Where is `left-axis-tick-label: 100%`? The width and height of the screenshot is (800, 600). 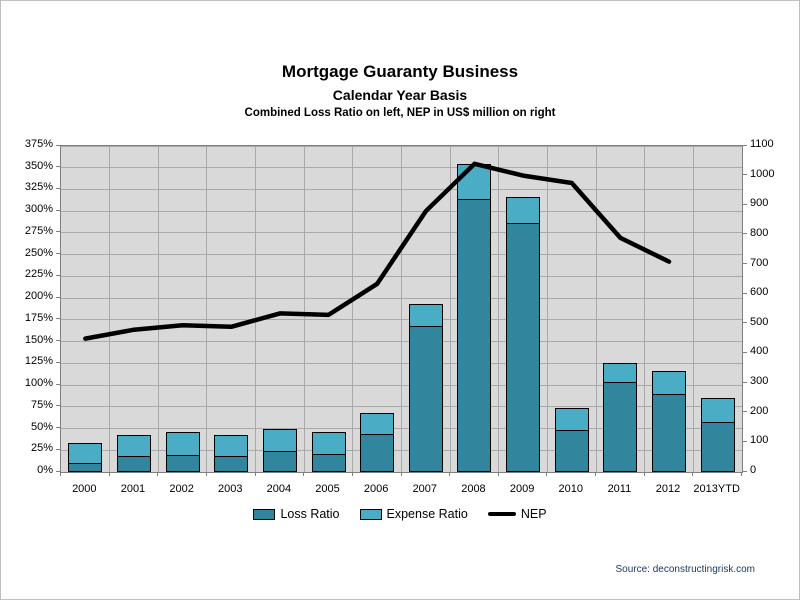
left-axis-tick-label: 100% is located at coordinates (38, 383).